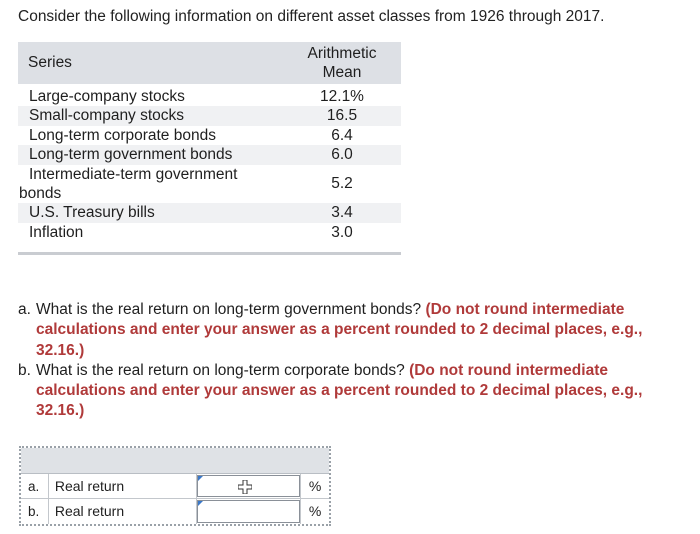  What do you see at coordinates (209, 155) in the screenshot?
I see `table-row: Long-term government bonds 6.0` at bounding box center [209, 155].